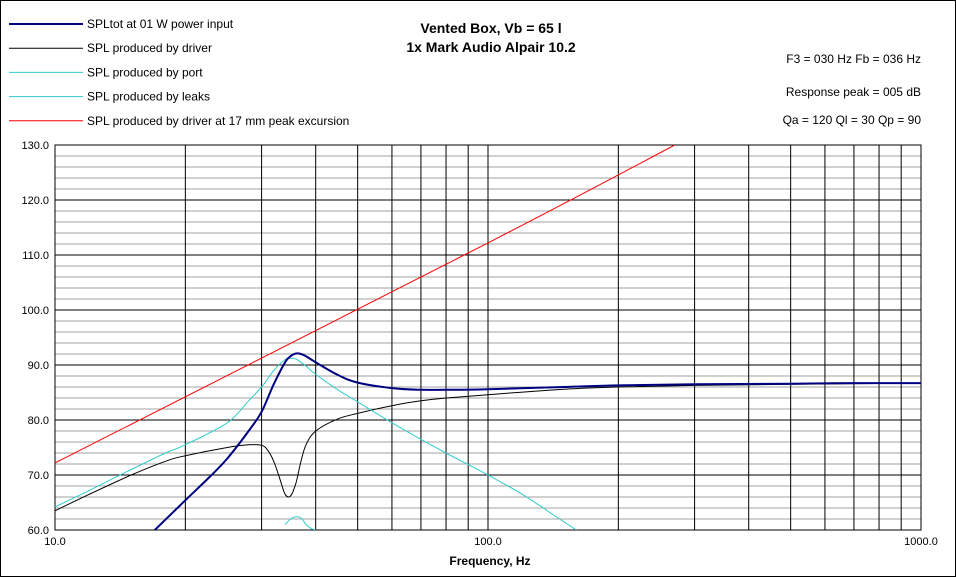  Describe the element at coordinates (853, 92) in the screenshot. I see `info-response-peak: Response peak = 005 dB` at that location.